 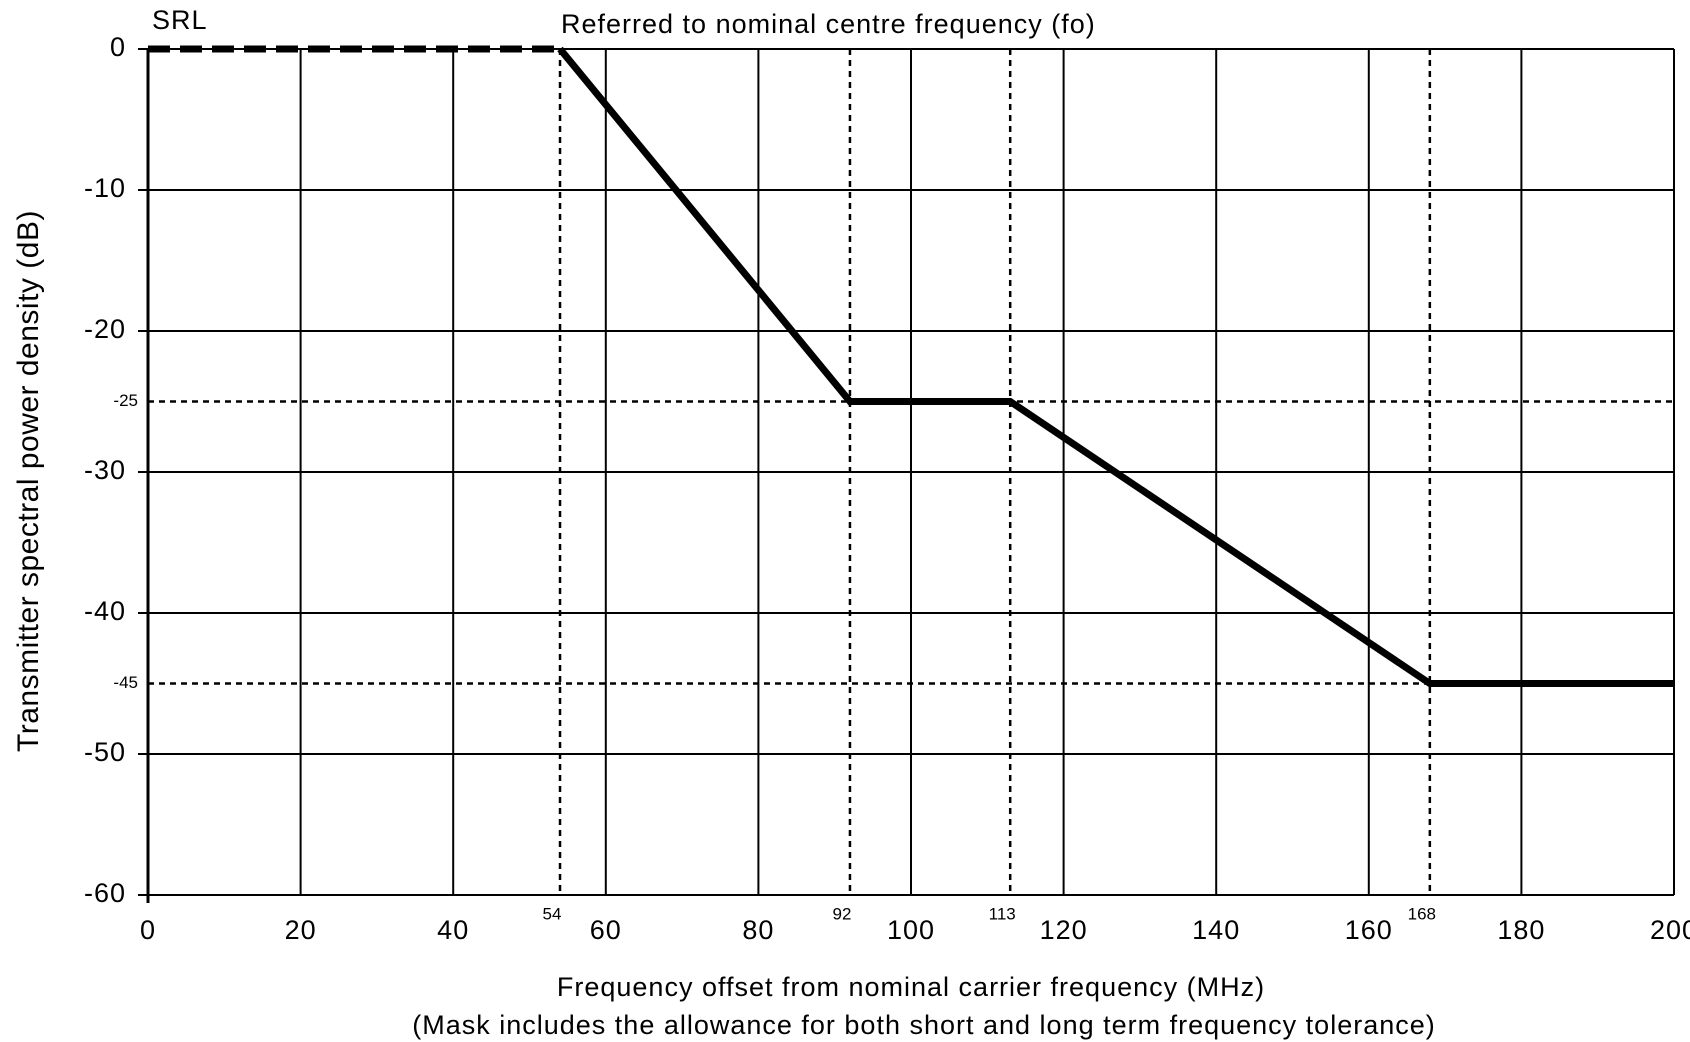 I want to click on y-tick-label: -20, so click(x=105, y=329).